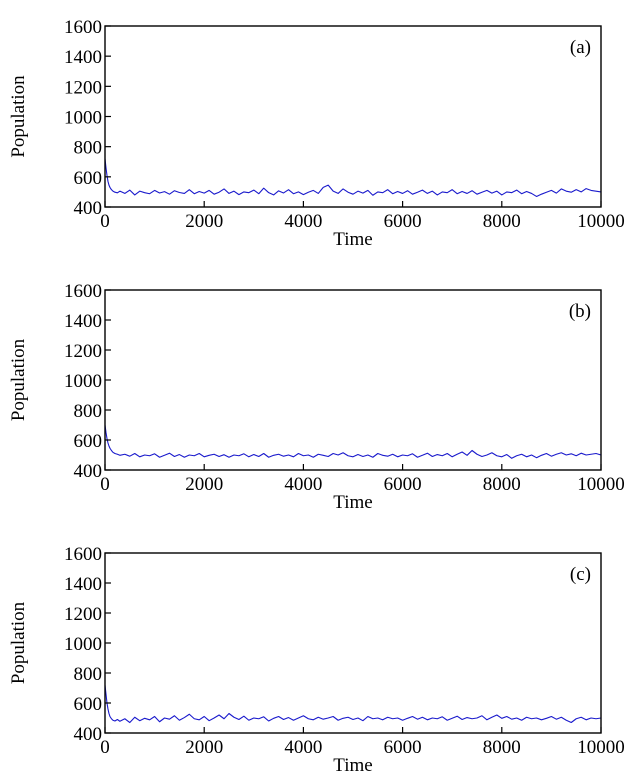 Image resolution: width=633 pixels, height=782 pixels. Describe the element at coordinates (580, 47) in the screenshot. I see `panel-label: (a)` at that location.